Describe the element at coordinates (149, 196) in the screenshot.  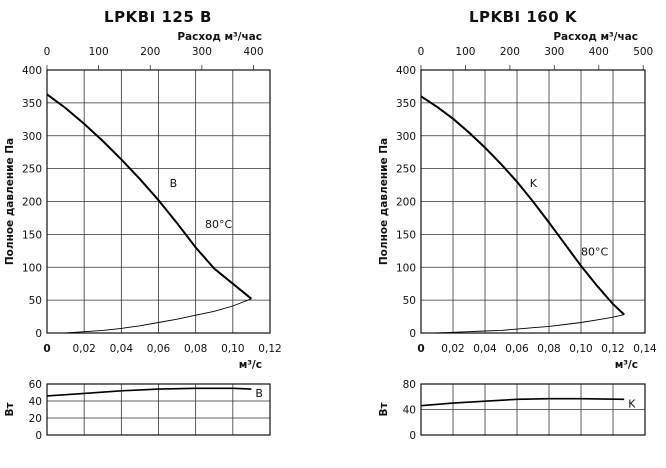
I see `fan-curve-b` at that location.